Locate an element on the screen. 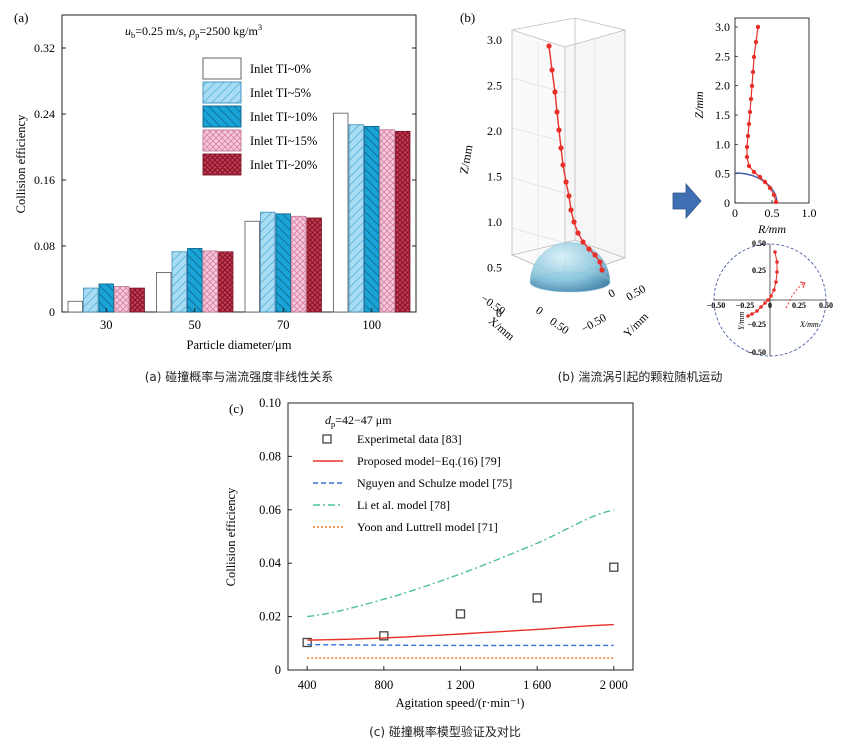  a-ytick-label: 0 is located at coordinates (52, 312).